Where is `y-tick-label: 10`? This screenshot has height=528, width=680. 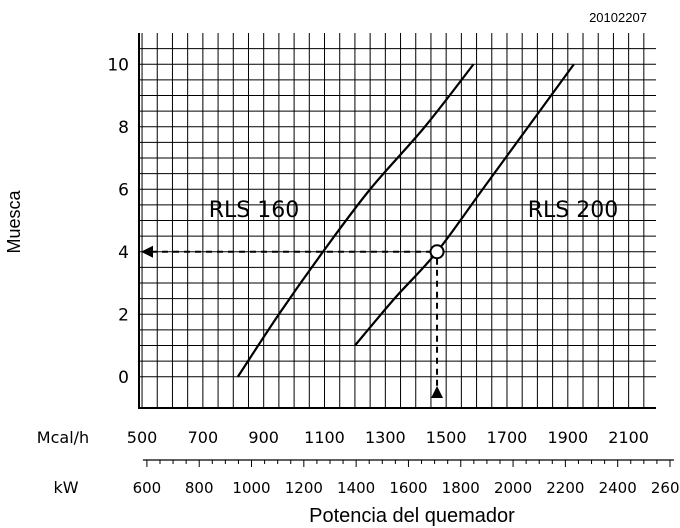
y-tick-label: 10 is located at coordinates (118, 65).